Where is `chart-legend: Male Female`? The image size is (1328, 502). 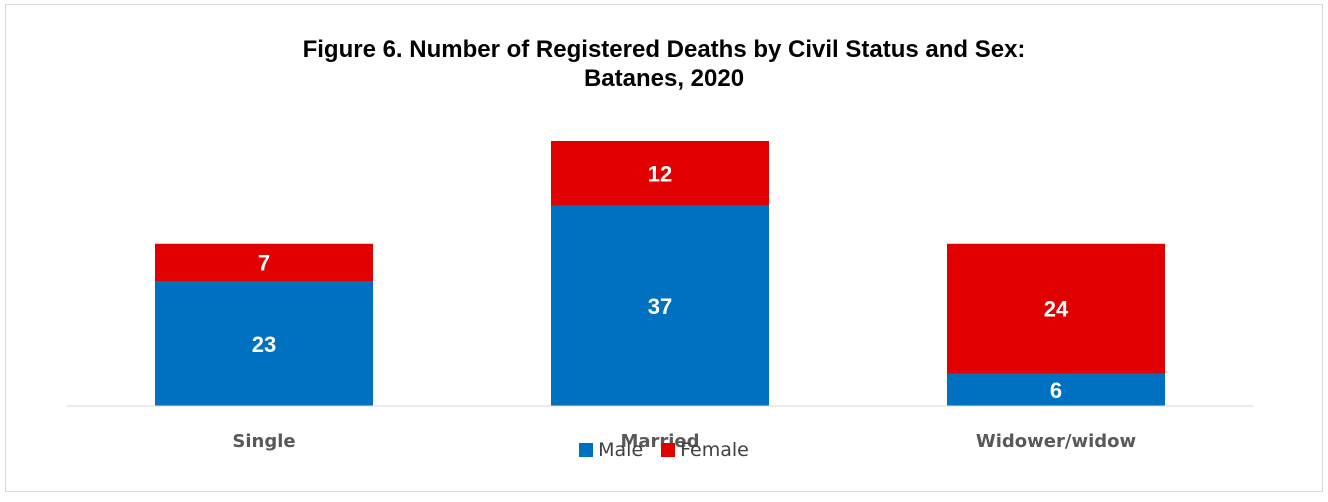
chart-legend: Male Female is located at coordinates (664, 450).